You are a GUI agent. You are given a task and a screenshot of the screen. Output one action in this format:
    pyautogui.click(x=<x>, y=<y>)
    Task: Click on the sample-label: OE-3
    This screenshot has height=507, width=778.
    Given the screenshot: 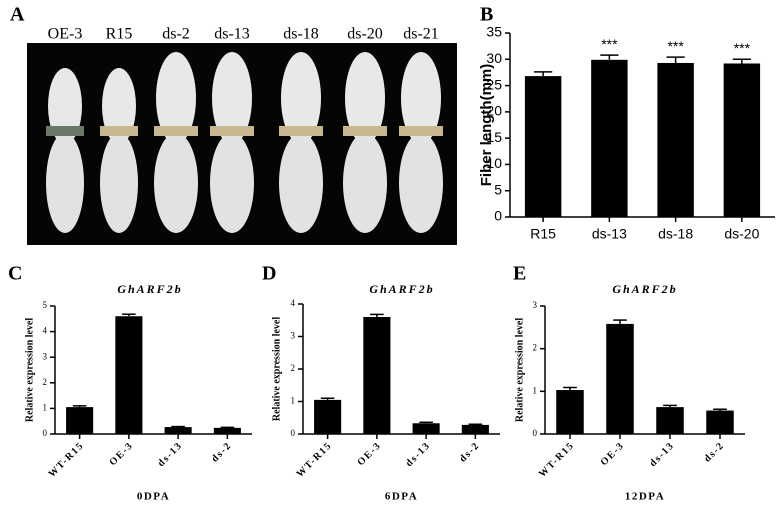 What is the action you would take?
    pyautogui.click(x=65, y=34)
    